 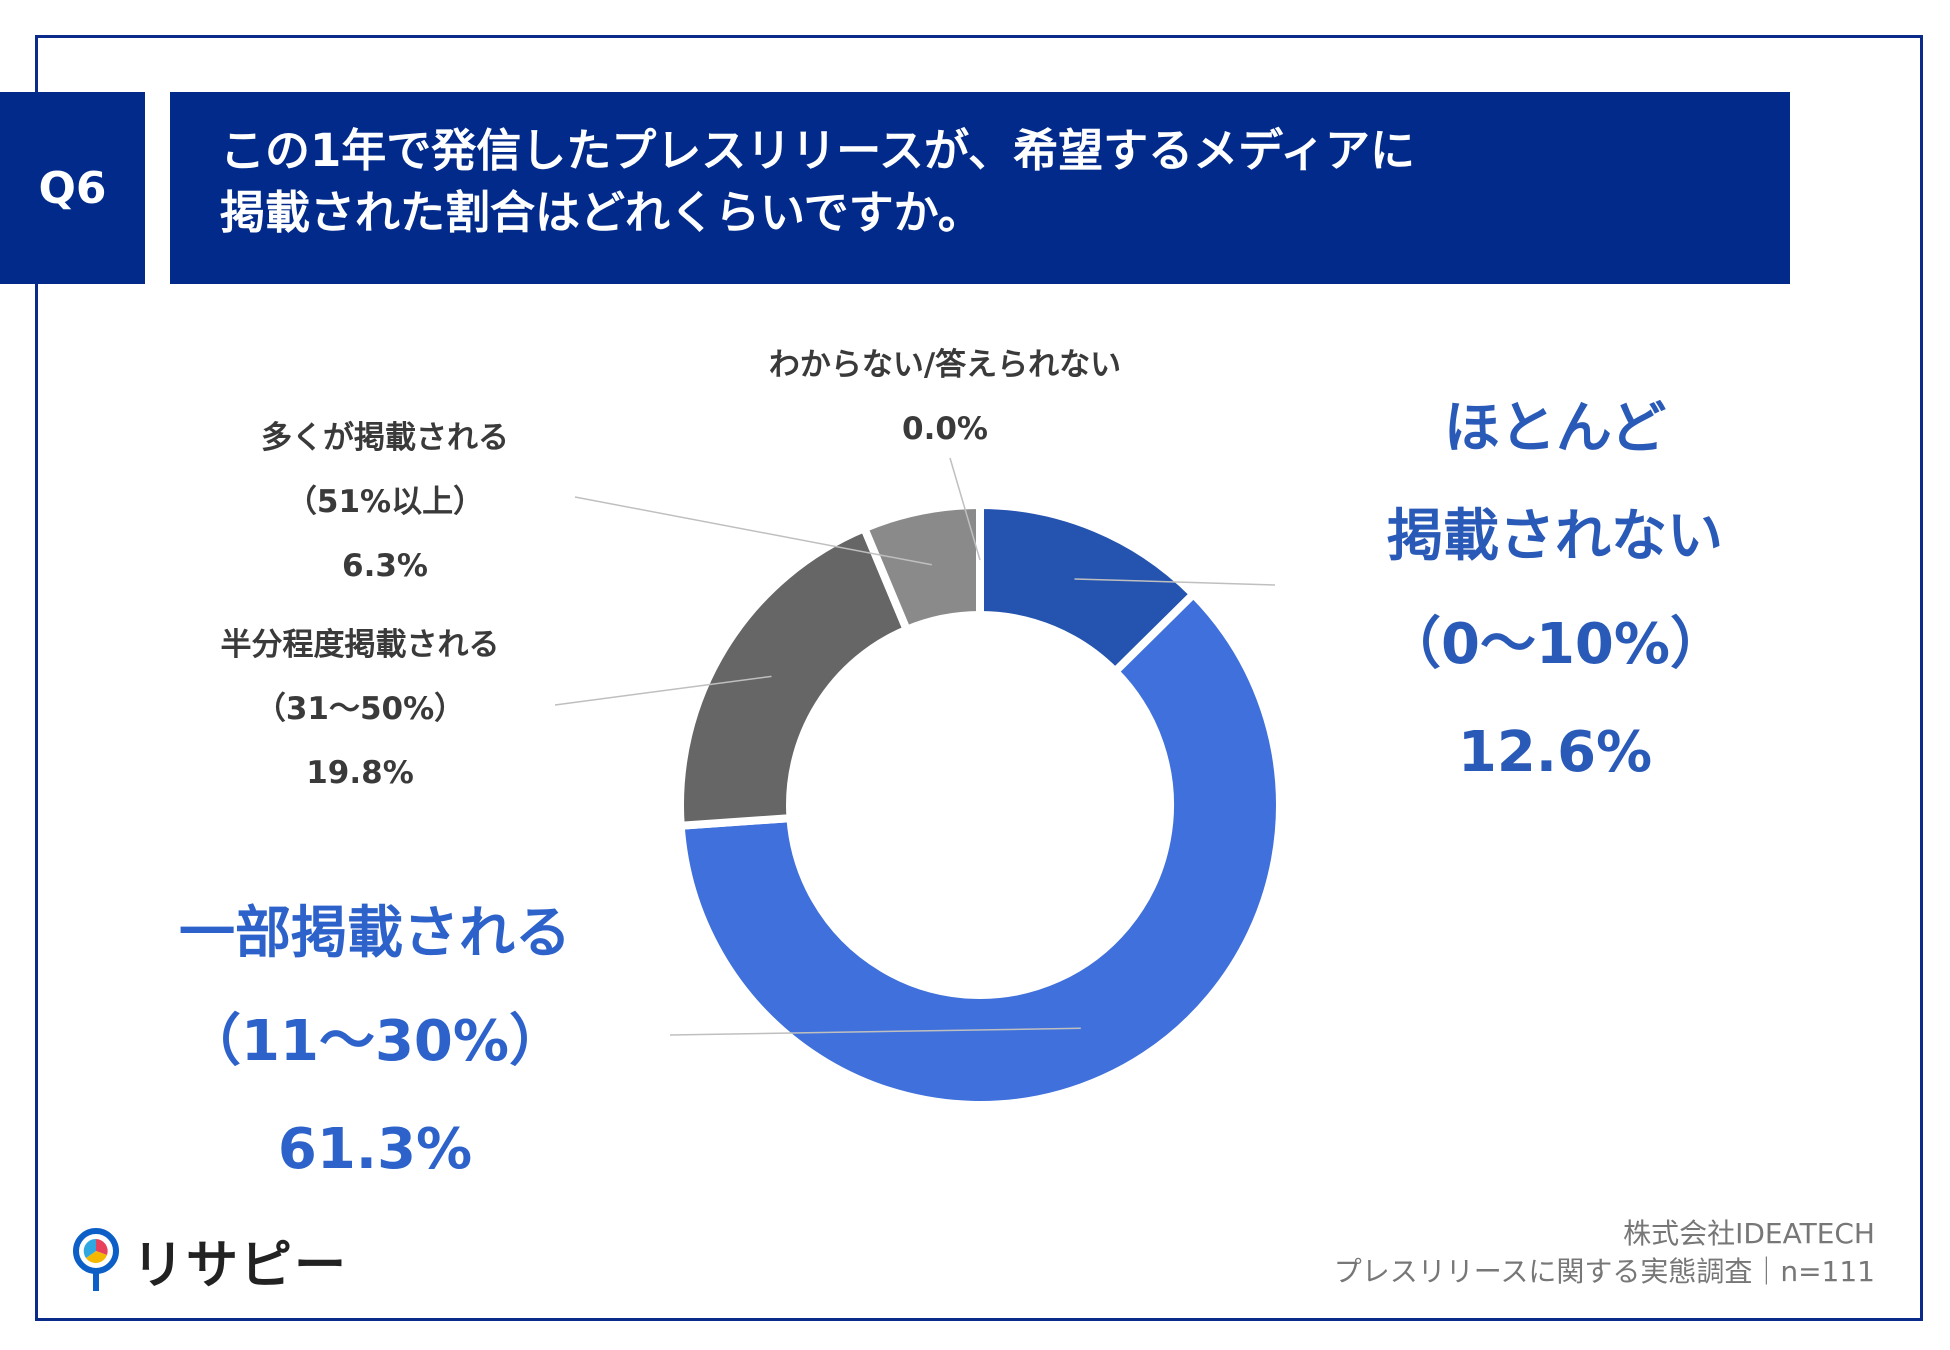 I want to click on pin-logo-icon, so click(x=96, y=1259).